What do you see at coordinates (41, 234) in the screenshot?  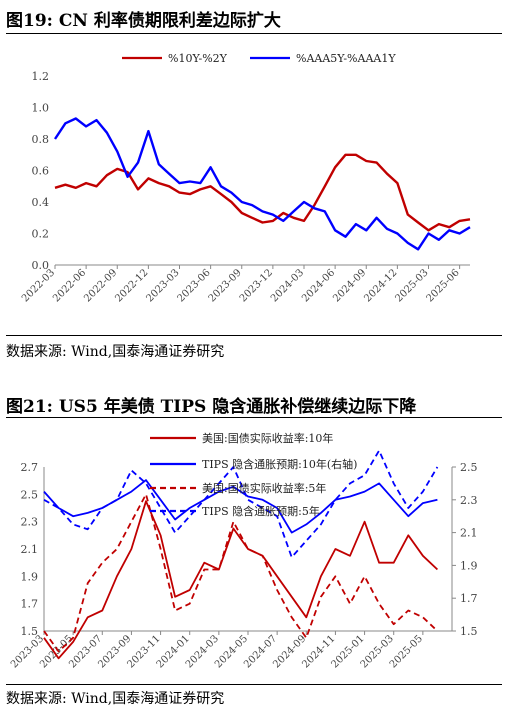 I see `y-tick-label: 0.2` at bounding box center [41, 234].